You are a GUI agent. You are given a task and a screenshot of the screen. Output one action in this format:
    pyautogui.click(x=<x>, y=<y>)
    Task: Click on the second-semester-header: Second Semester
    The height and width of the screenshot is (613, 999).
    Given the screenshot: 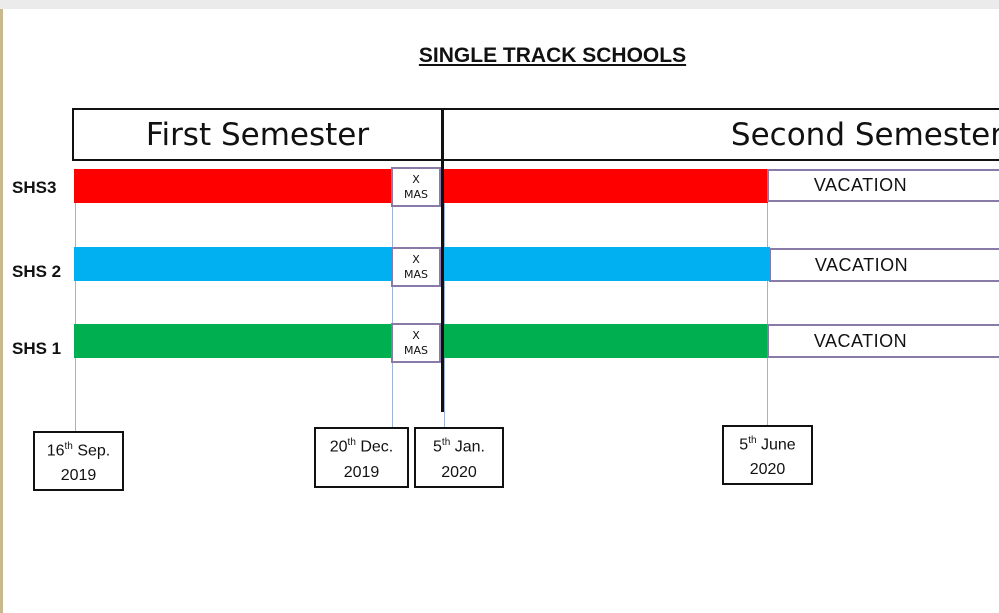 What is the action you would take?
    pyautogui.click(x=720, y=134)
    